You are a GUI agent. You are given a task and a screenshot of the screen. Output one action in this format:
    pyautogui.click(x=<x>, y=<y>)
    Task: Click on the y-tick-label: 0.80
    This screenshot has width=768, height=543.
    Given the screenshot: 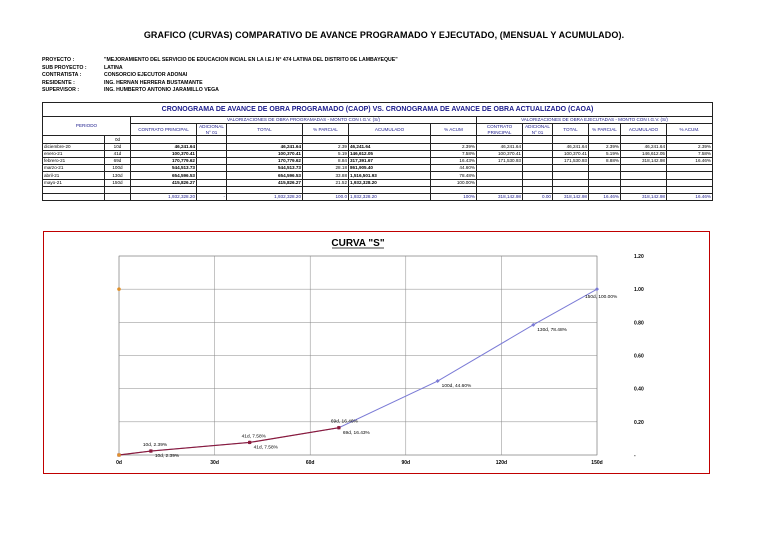 What is the action you would take?
    pyautogui.click(x=639, y=323)
    